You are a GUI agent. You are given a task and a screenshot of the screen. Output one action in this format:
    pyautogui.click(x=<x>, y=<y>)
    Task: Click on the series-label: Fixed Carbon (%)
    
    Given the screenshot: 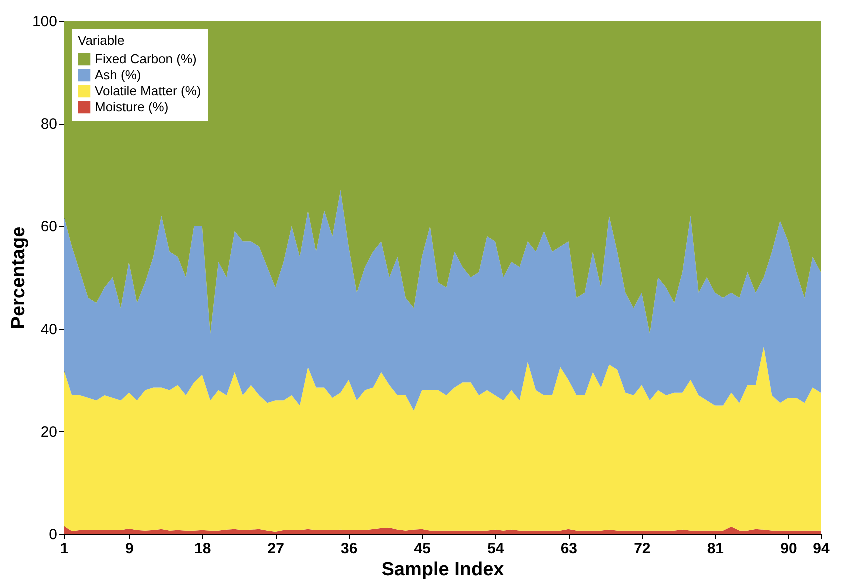 What is the action you would take?
    pyautogui.click(x=146, y=59)
    